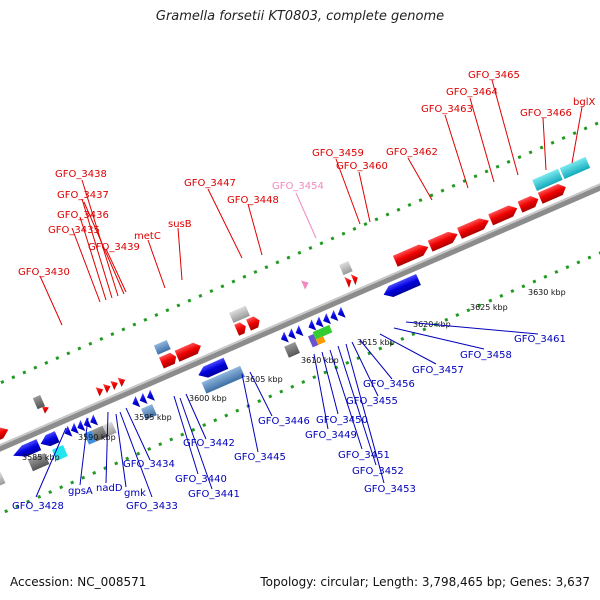  Describe the element at coordinates (489, 307) in the screenshot. I see `tick-label: 3625 kbp` at that location.